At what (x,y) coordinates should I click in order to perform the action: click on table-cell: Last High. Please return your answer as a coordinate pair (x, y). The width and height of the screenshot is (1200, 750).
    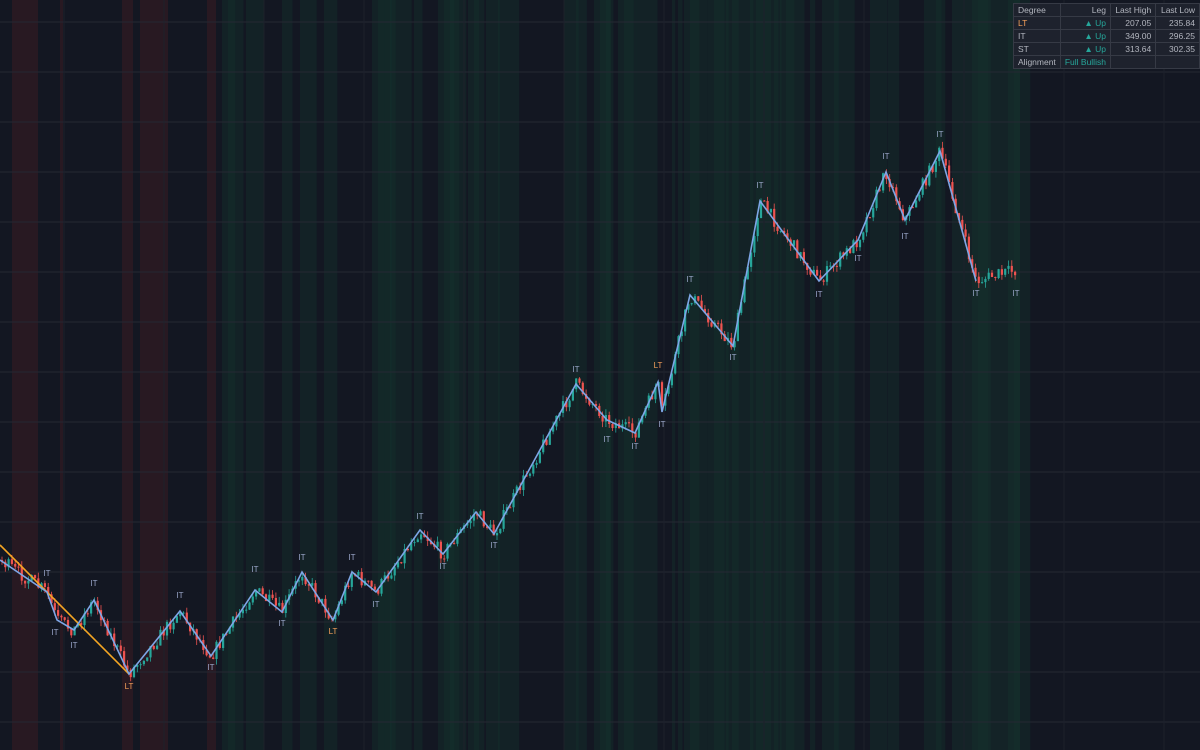
    Looking at the image, I should click on (1133, 10).